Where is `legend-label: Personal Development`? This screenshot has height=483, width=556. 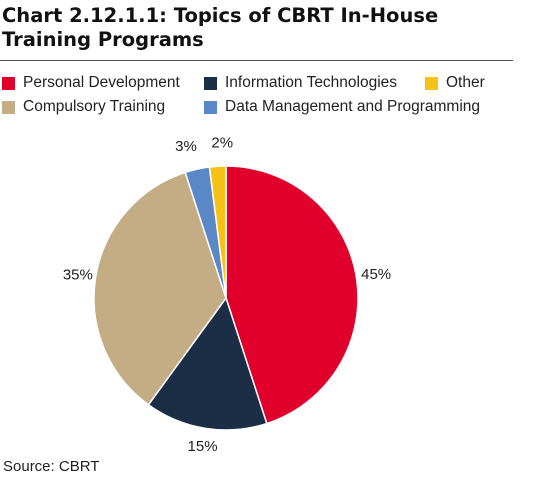
legend-label: Personal Development is located at coordinates (101, 82).